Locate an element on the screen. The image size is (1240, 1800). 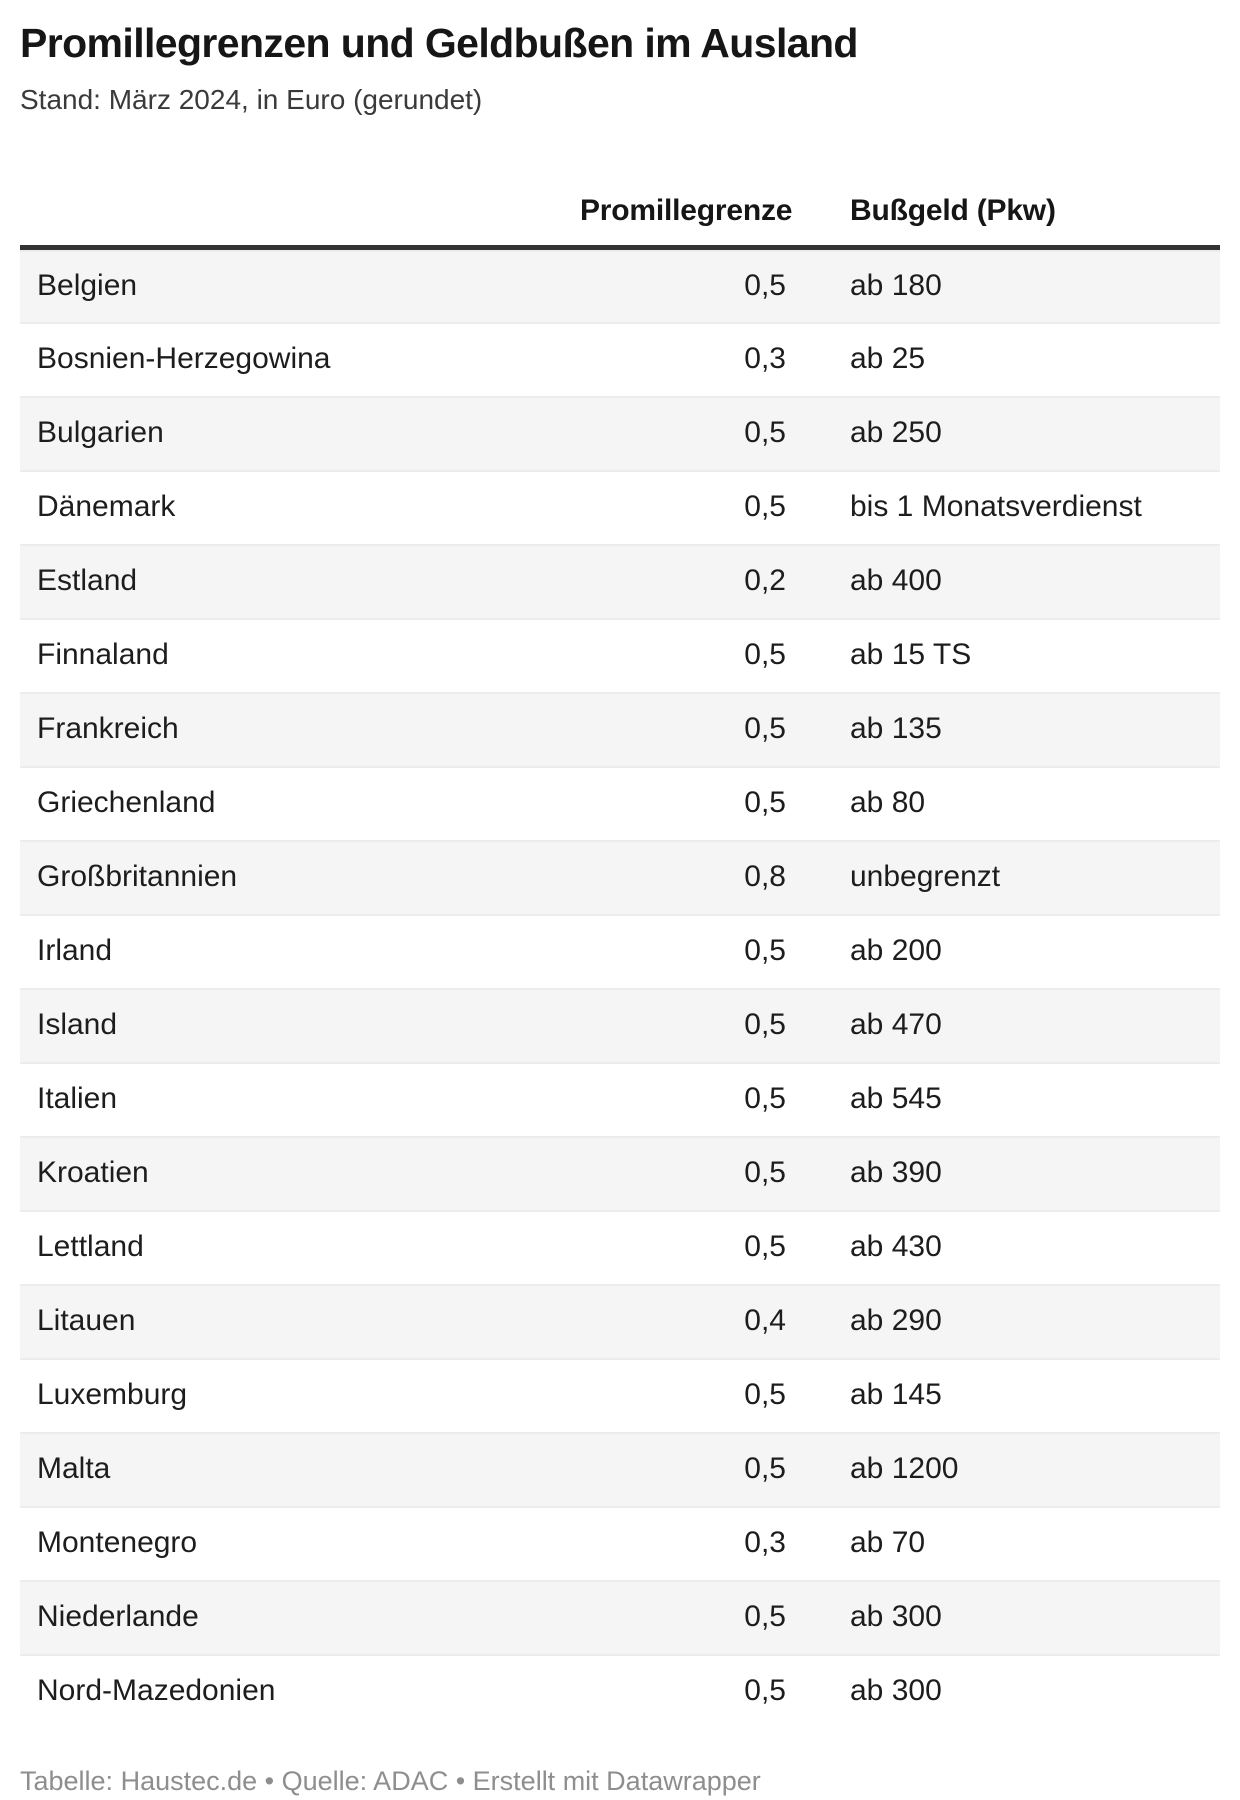
table-row: Irland 0,5 ab 200 is located at coordinates (620, 951).